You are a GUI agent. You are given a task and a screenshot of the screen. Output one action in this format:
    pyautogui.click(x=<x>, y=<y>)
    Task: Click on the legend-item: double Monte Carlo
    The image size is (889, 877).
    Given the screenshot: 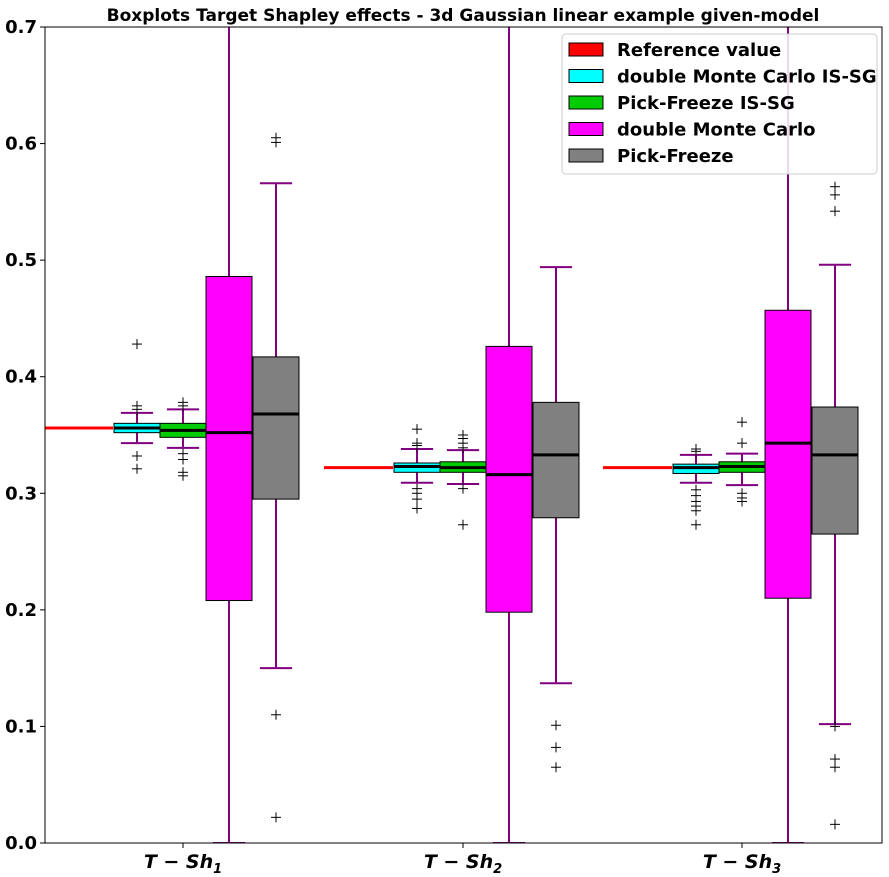 What is the action you would take?
    pyautogui.click(x=692, y=130)
    